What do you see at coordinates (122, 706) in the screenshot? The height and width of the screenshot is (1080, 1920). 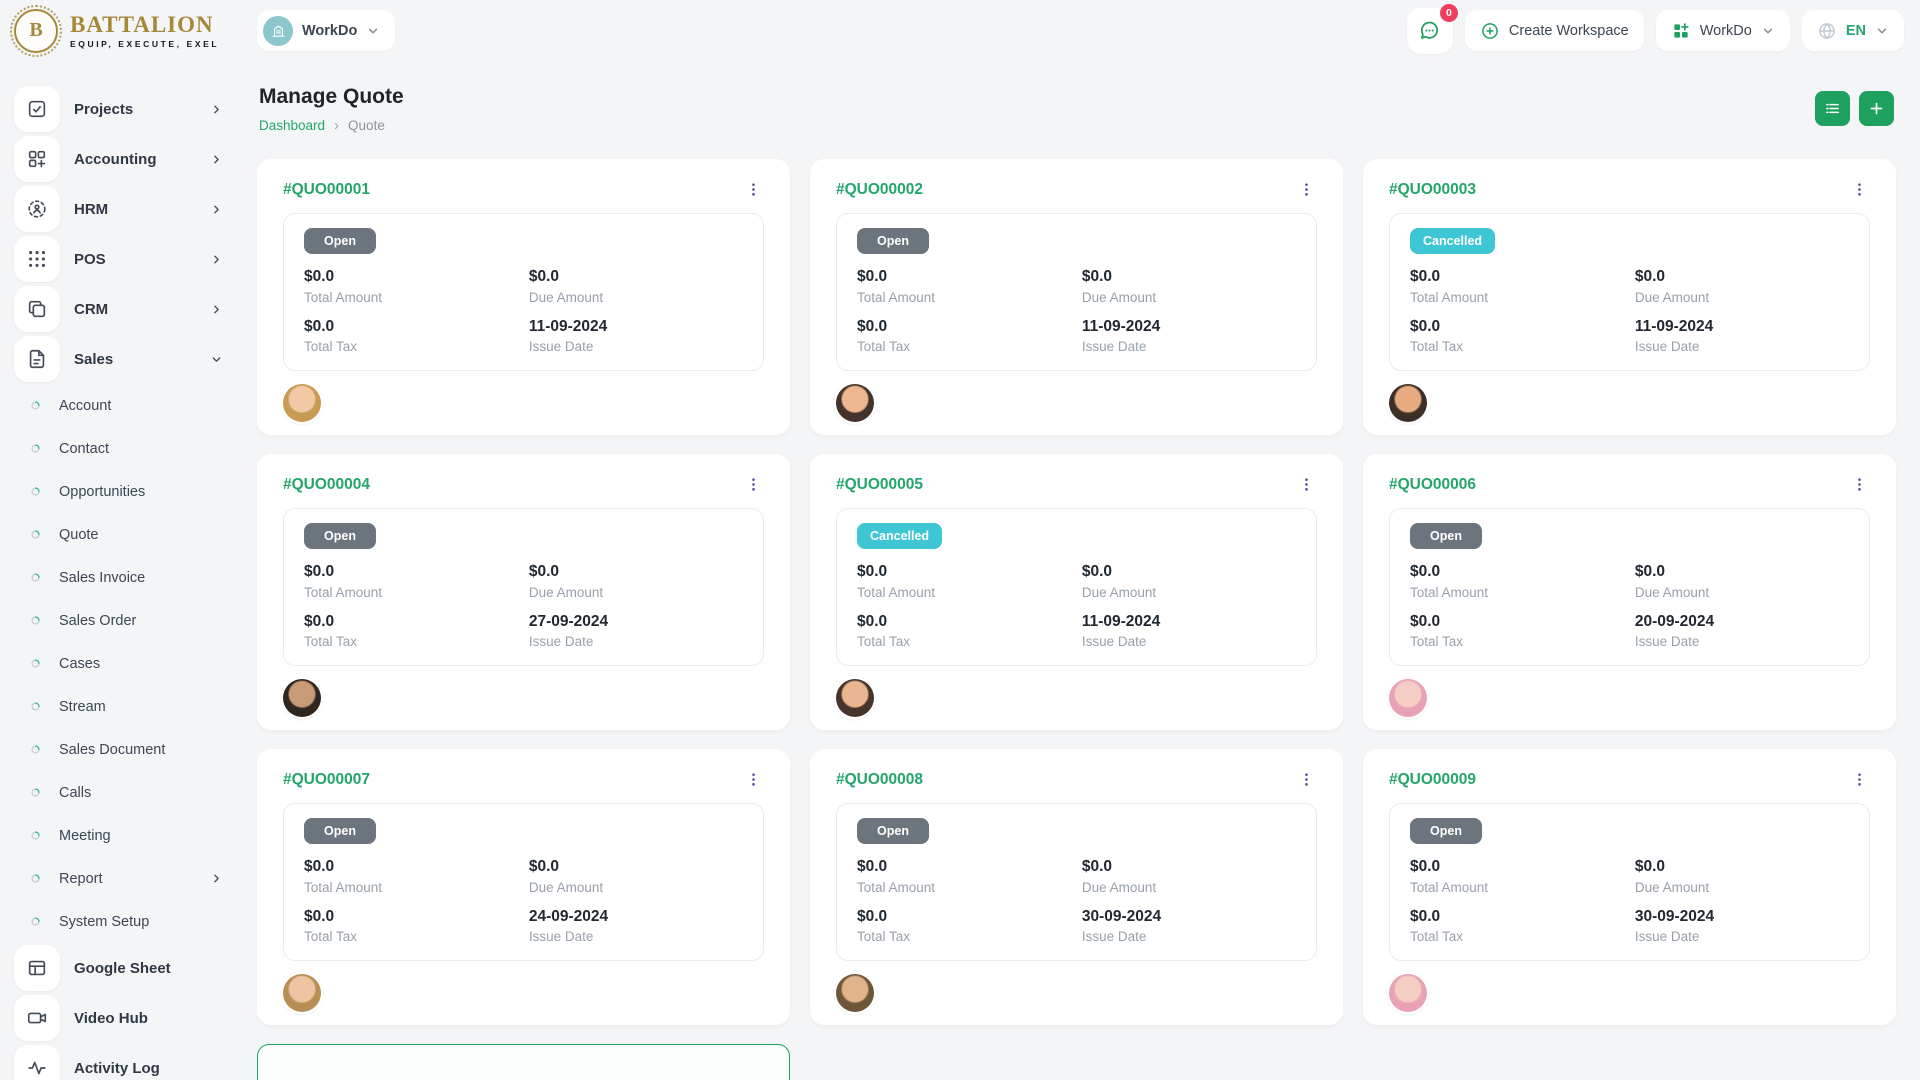 I see `sidebar-item-stream: Stream` at bounding box center [122, 706].